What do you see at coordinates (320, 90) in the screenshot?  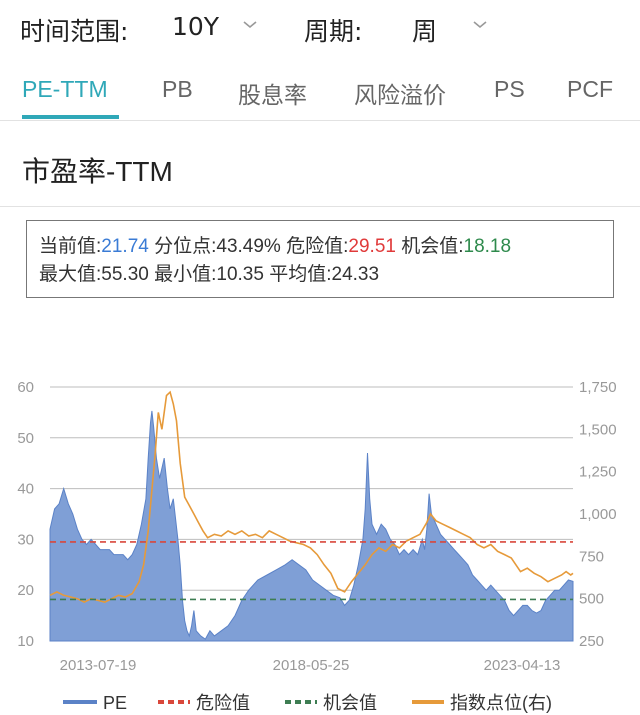 I see `tab-bar: PE-TTM PB 股息率 风险溢价 PS PCF` at bounding box center [320, 90].